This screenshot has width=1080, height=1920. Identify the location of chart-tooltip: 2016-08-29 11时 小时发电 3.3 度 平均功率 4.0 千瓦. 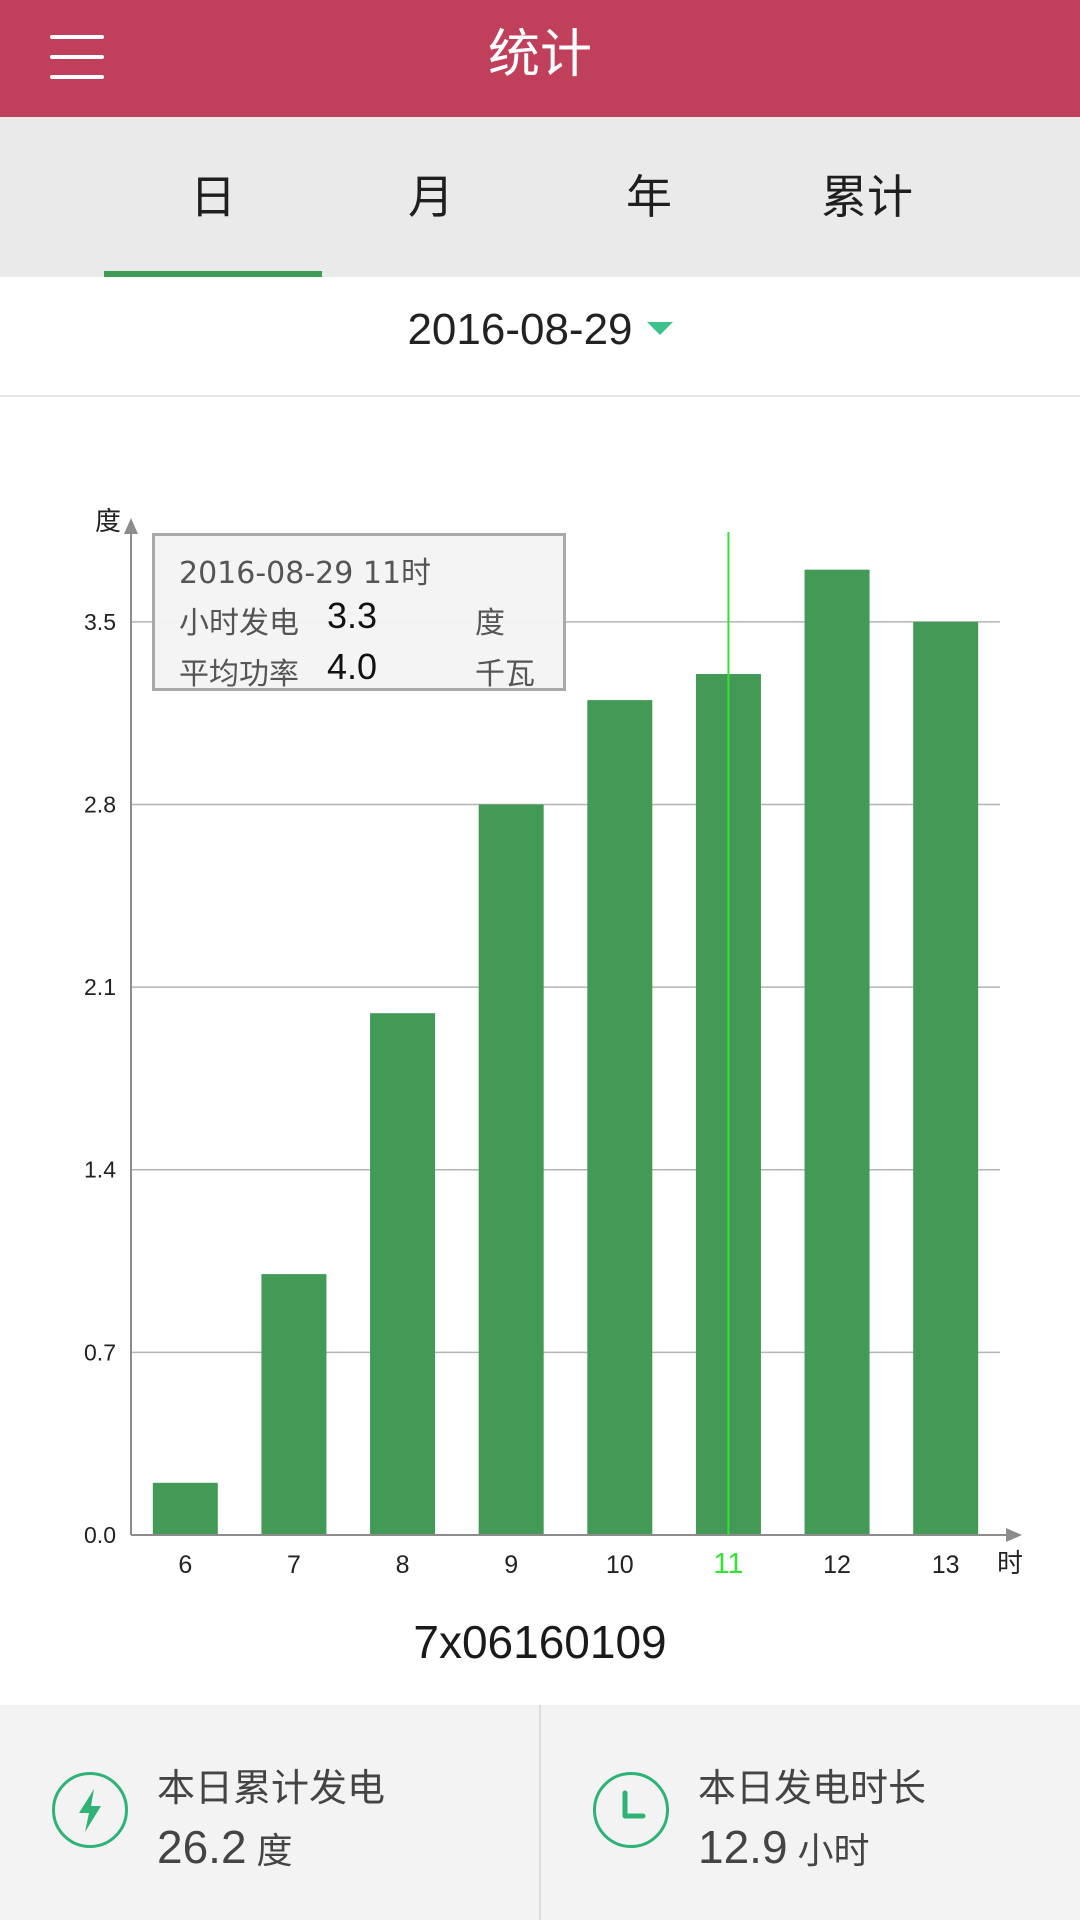
(359, 612).